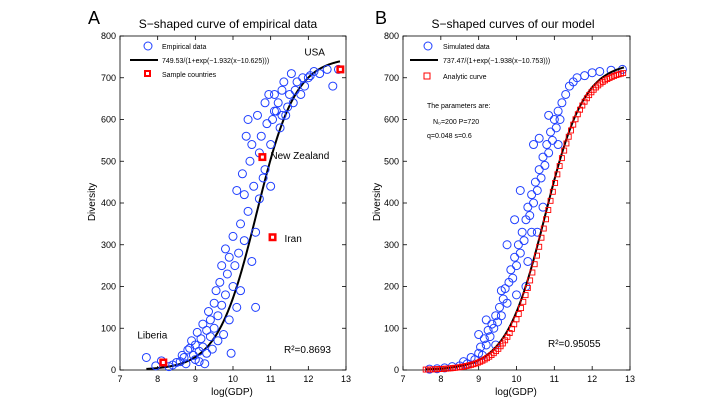  I want to click on panel-b-ylabel: Diversity, so click(377, 202).